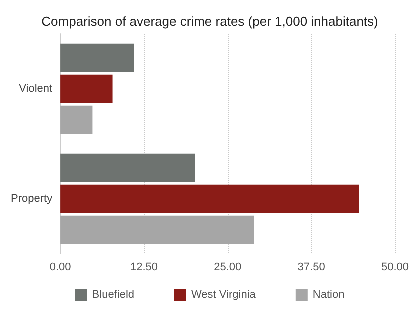 Image resolution: width=420 pixels, height=320 pixels. Describe the element at coordinates (144, 268) in the screenshot. I see `x-tick-label: 12.50` at that location.